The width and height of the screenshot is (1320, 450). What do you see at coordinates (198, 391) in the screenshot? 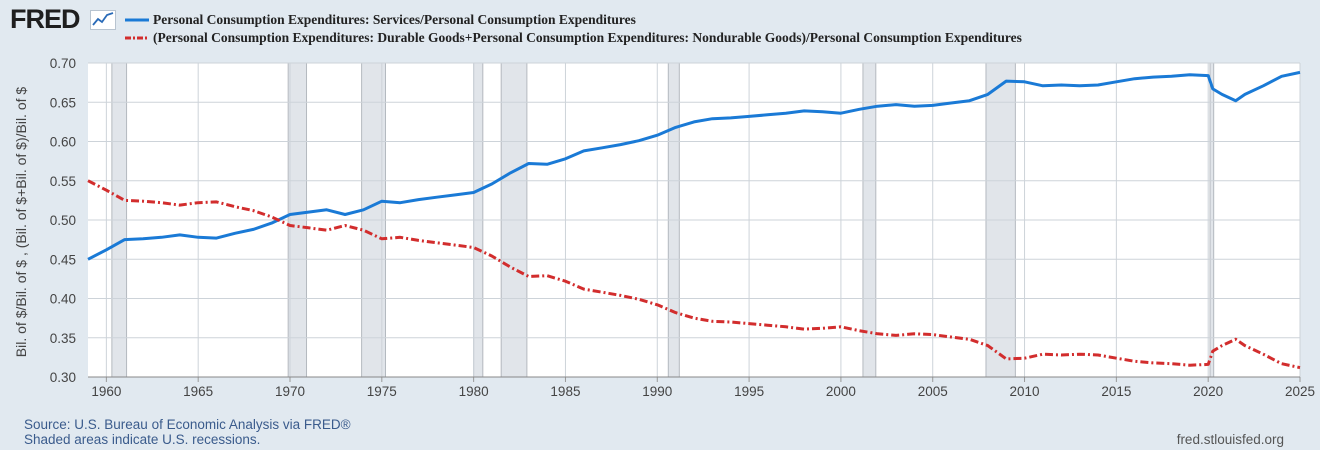
I see `x-tick-label: 1965` at bounding box center [198, 391].